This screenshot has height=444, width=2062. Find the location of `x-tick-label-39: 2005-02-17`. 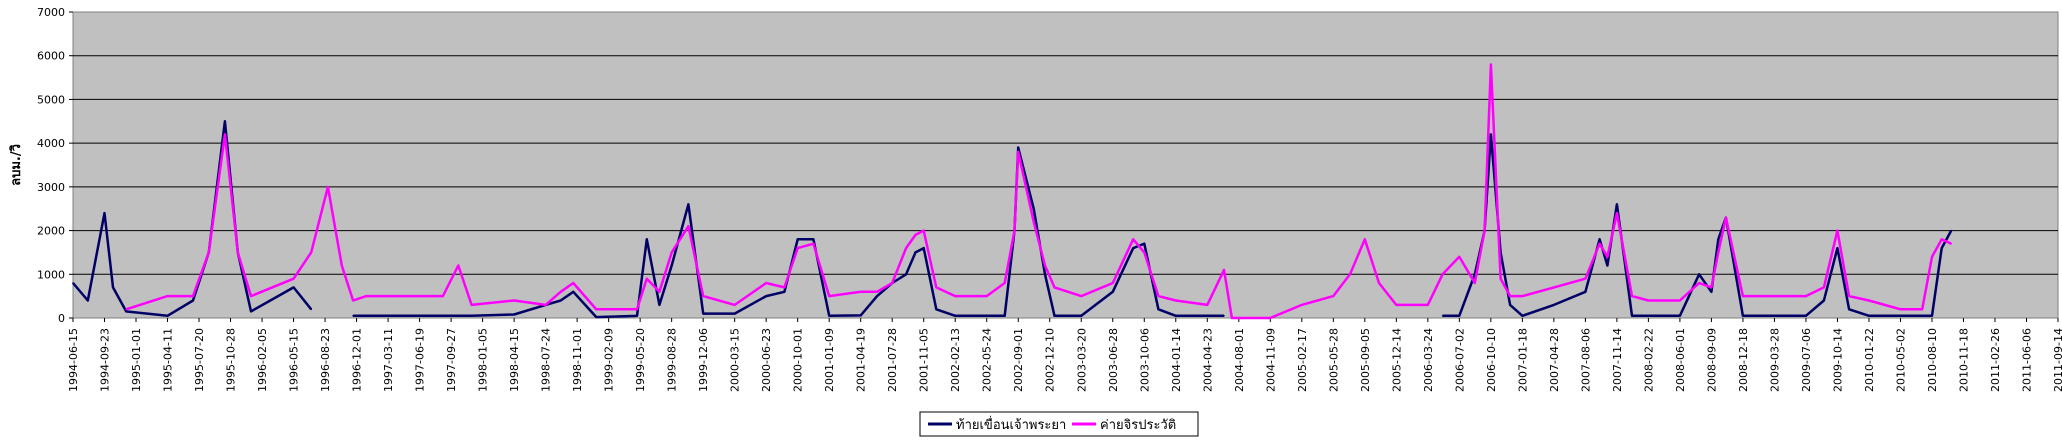

x-tick-label-39: 2005-02-17 is located at coordinates (1302, 360).